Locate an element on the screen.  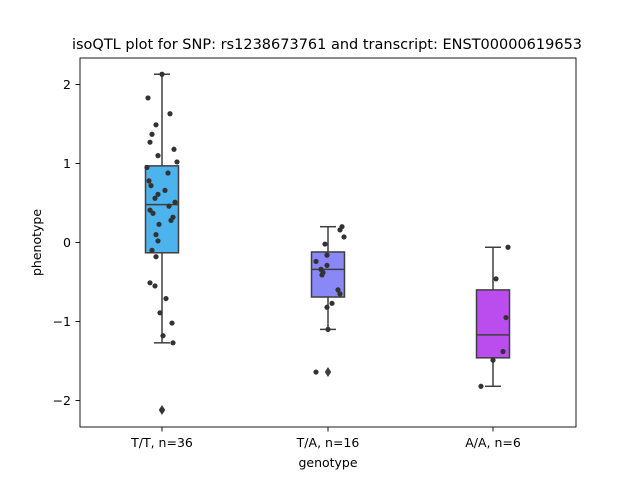
box-iqr is located at coordinates (493, 324).